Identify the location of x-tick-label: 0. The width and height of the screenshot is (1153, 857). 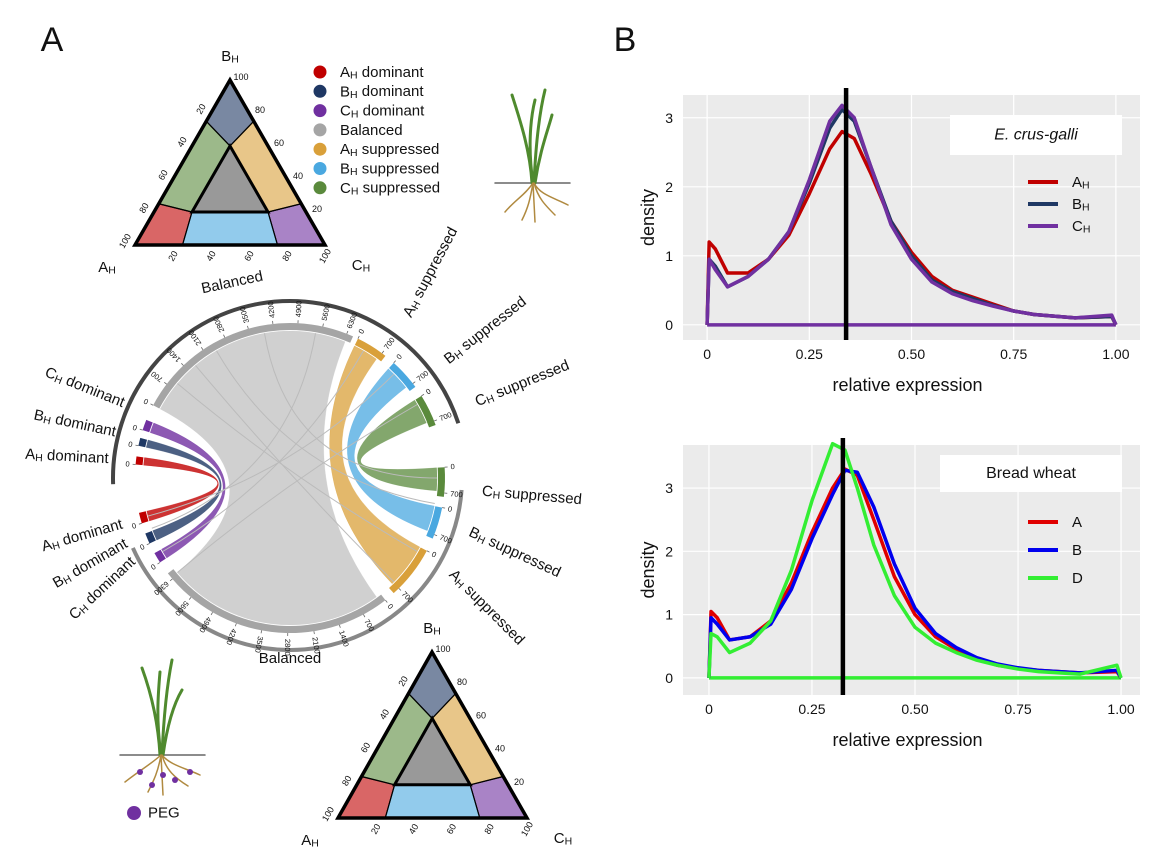
(709, 709).